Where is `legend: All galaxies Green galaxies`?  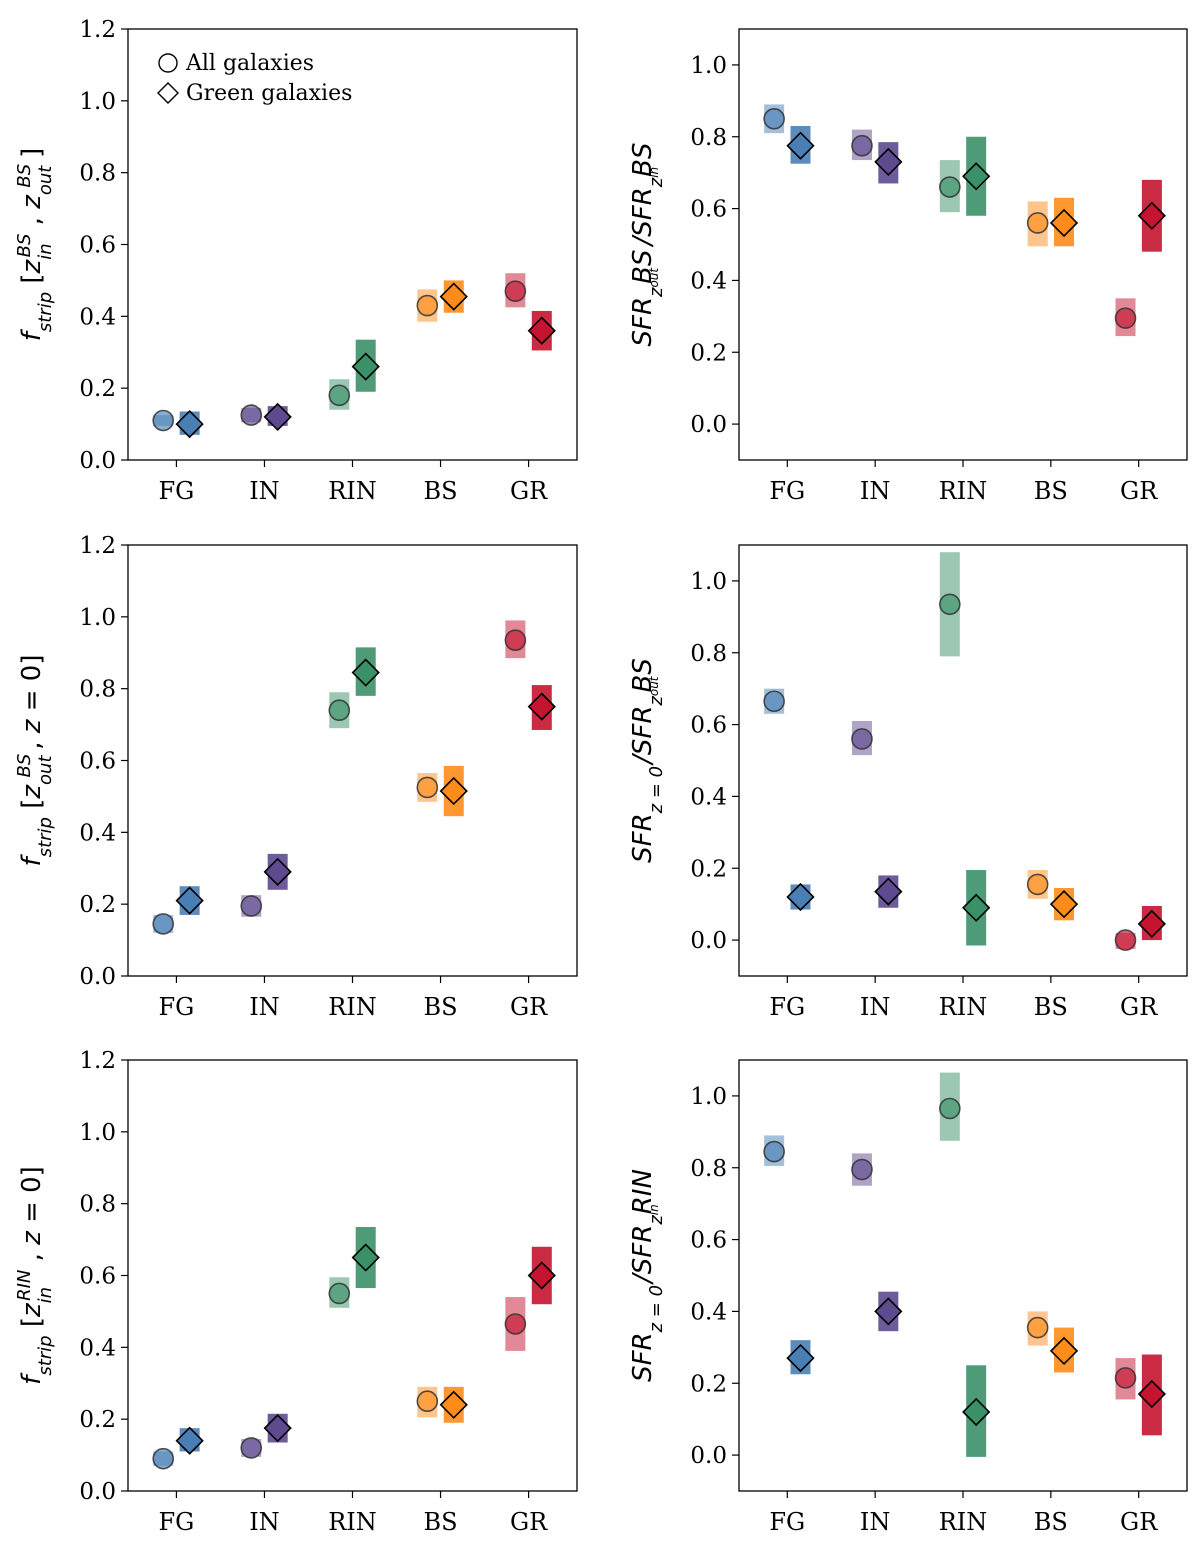 legend: All galaxies Green galaxies is located at coordinates (254, 78).